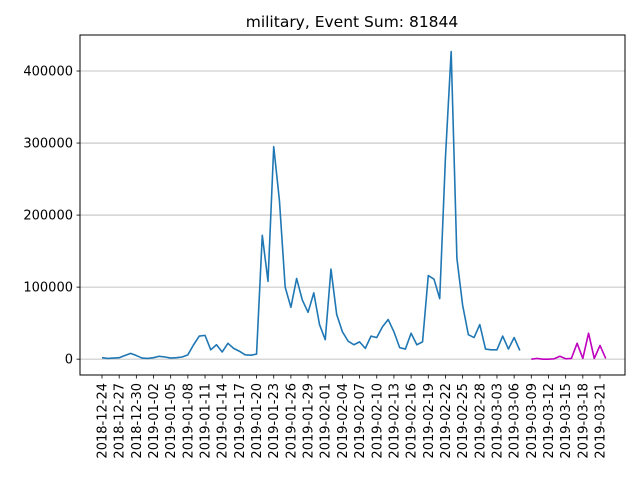  Describe the element at coordinates (69, 360) in the screenshot. I see `y-tick-label: 0` at that location.